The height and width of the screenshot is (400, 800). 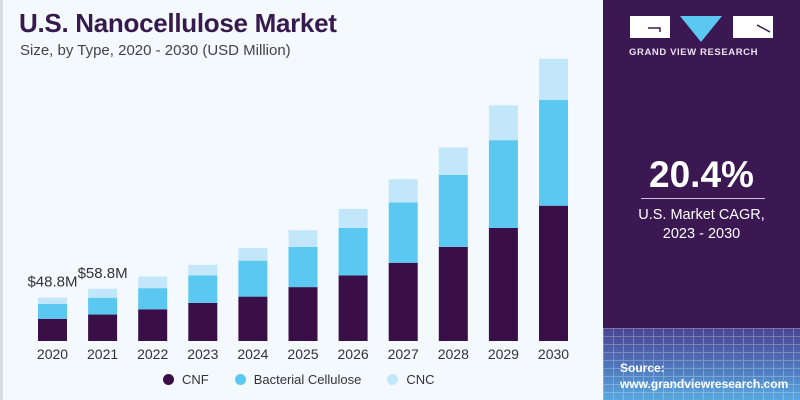 I want to click on bar-bacterial-cellulose-2029, so click(x=503, y=184).